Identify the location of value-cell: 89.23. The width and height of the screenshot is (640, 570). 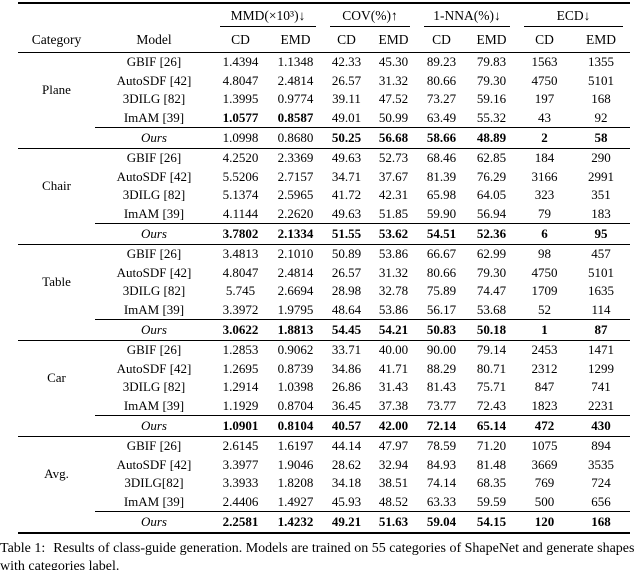
(441, 61).